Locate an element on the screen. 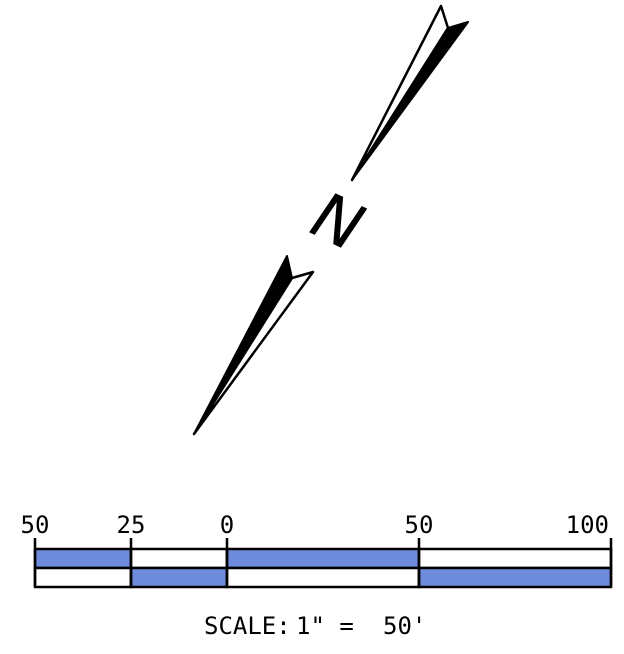  scale-bar-cells is located at coordinates (323, 568).